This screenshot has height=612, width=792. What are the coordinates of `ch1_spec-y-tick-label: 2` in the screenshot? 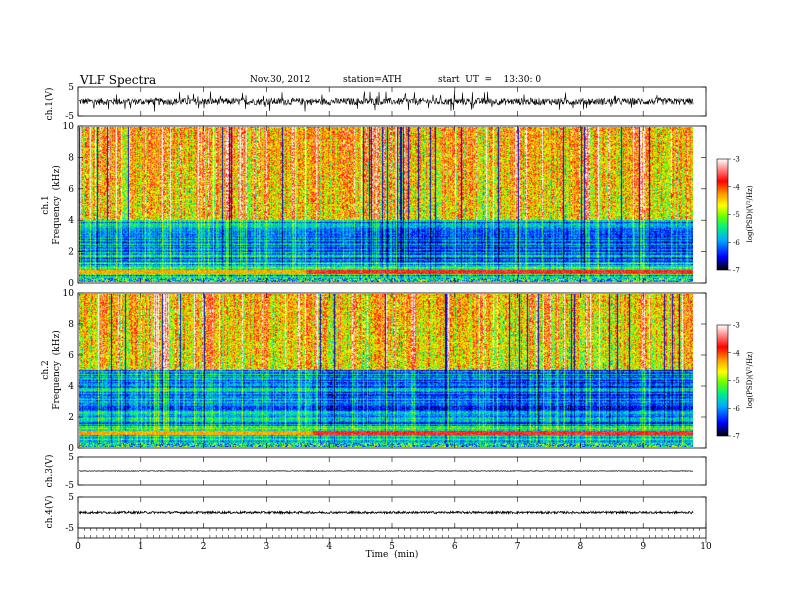 It's located at (71, 253).